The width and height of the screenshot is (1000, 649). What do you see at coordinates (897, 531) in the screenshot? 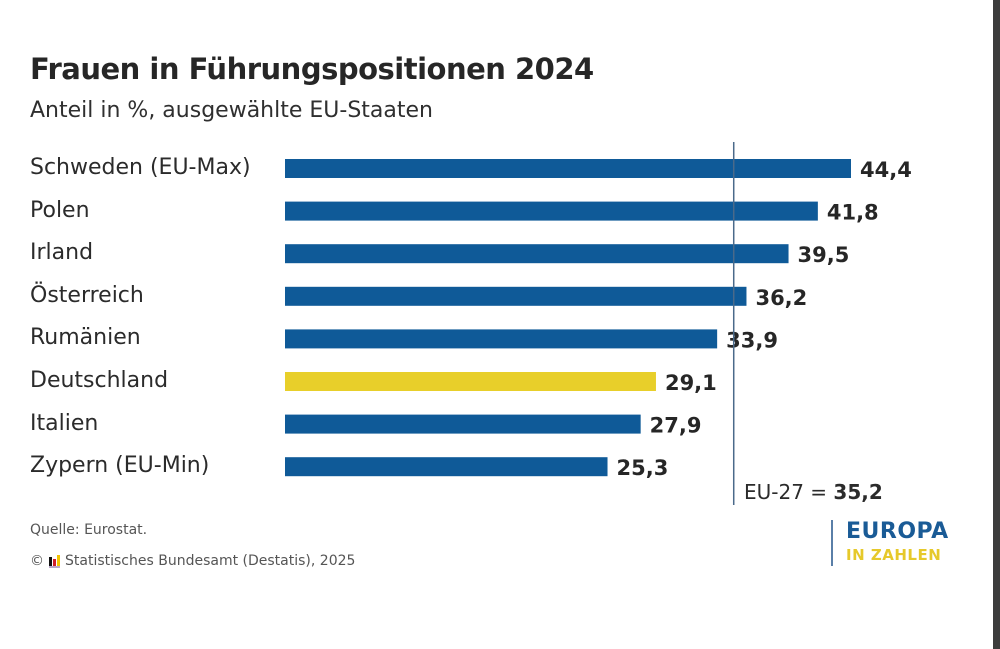
I see `brand-line-1: EUROPA` at bounding box center [897, 531].